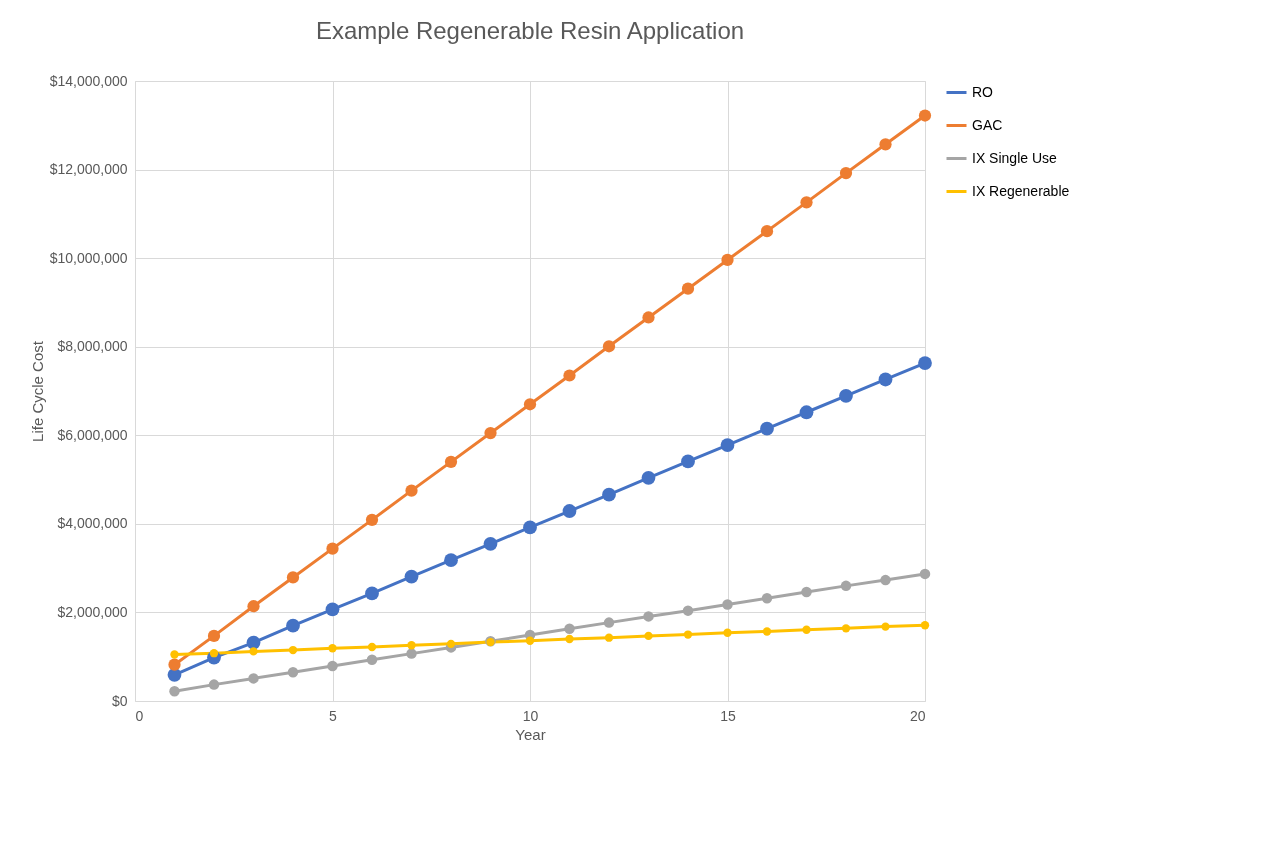  I want to click on legend-label: GAC, so click(987, 124).